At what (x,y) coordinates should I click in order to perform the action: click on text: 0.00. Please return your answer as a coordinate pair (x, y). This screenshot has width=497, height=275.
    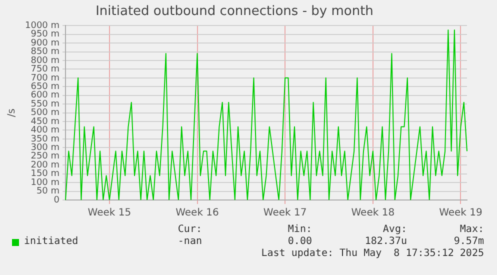
    Looking at the image, I should click on (299, 242).